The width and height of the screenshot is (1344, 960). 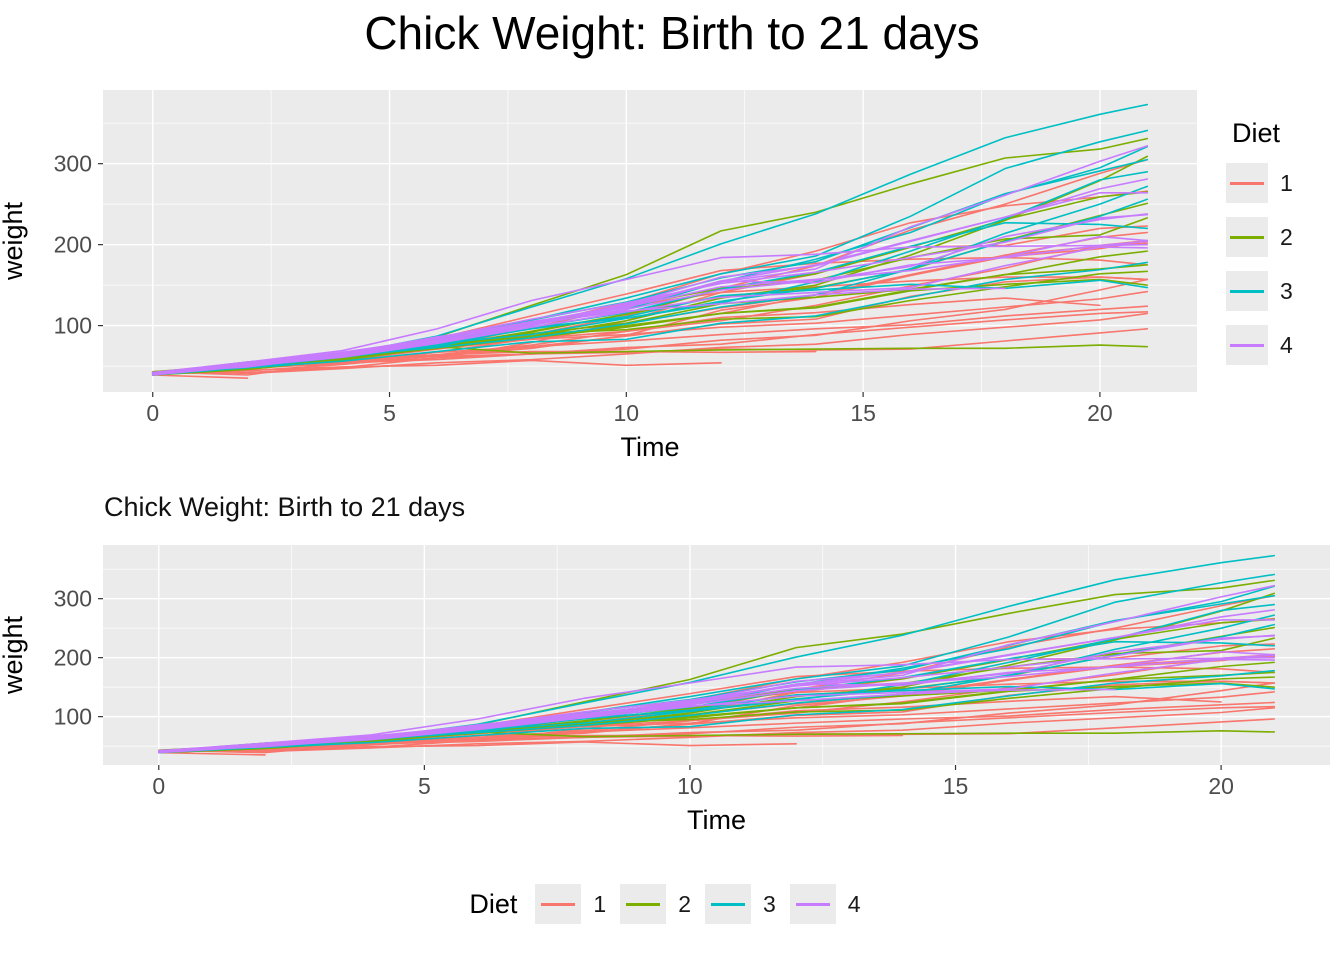 What do you see at coordinates (672, 33) in the screenshot?
I see `top-chart-title: Chick Weight: Birth to 21 days` at bounding box center [672, 33].